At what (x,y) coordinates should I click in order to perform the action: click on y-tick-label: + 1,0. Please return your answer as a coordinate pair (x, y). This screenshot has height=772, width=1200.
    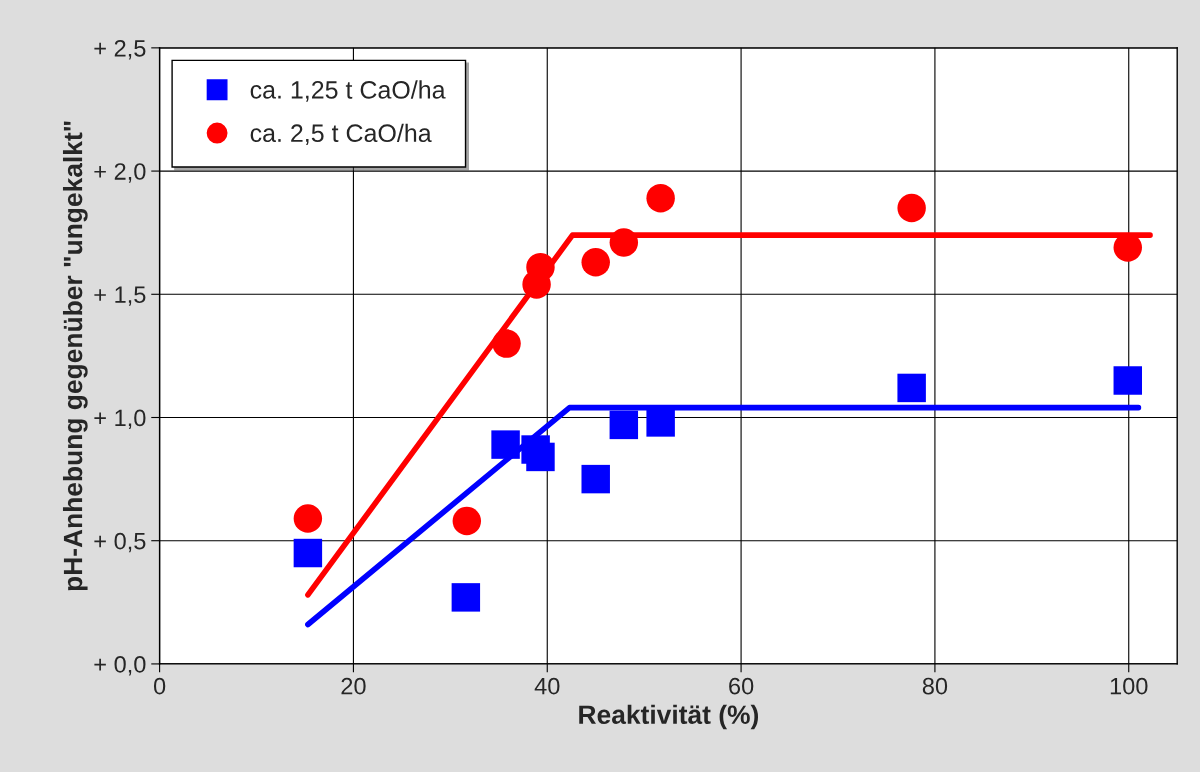
    Looking at the image, I should click on (120, 419).